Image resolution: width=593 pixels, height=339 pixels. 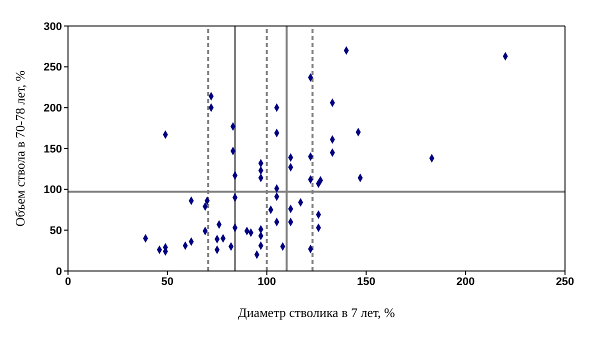 I want to click on y-tick-label: 300, so click(x=53, y=26).